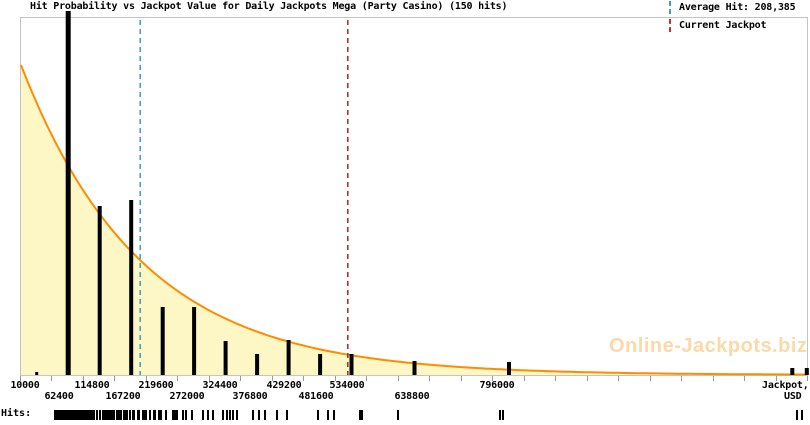 This screenshot has height=425, width=810. I want to click on hits-rug, so click(428, 415).